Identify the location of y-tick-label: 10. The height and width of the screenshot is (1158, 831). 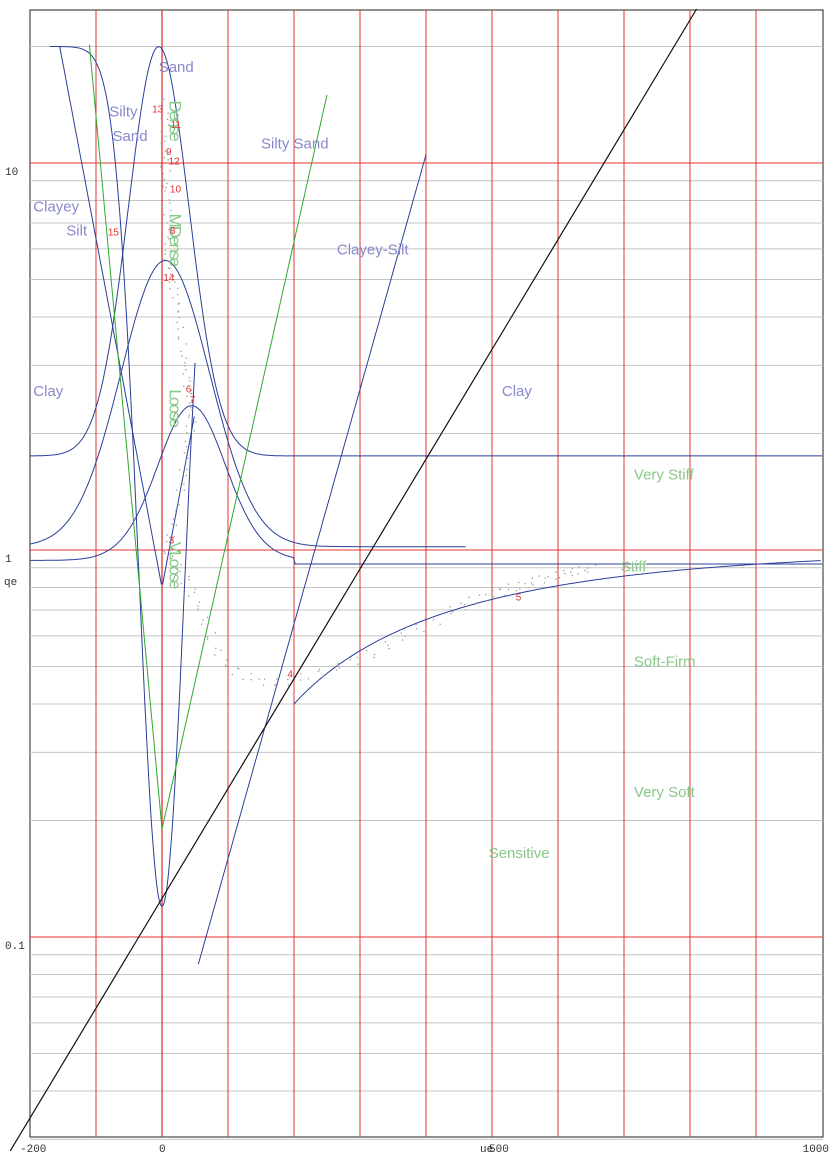
(11, 173).